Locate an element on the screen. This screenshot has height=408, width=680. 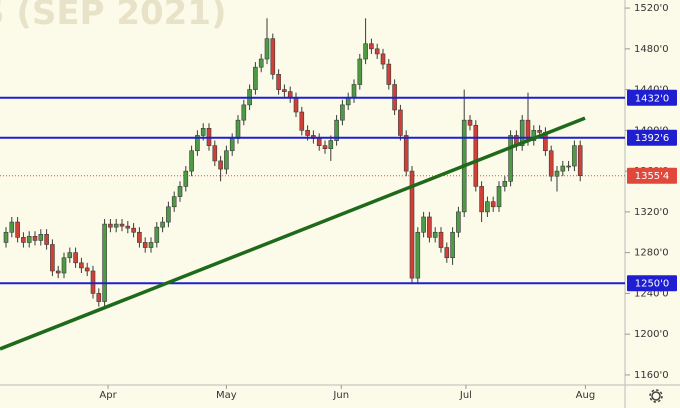
x-tick-label: Jun is located at coordinates (340, 395).